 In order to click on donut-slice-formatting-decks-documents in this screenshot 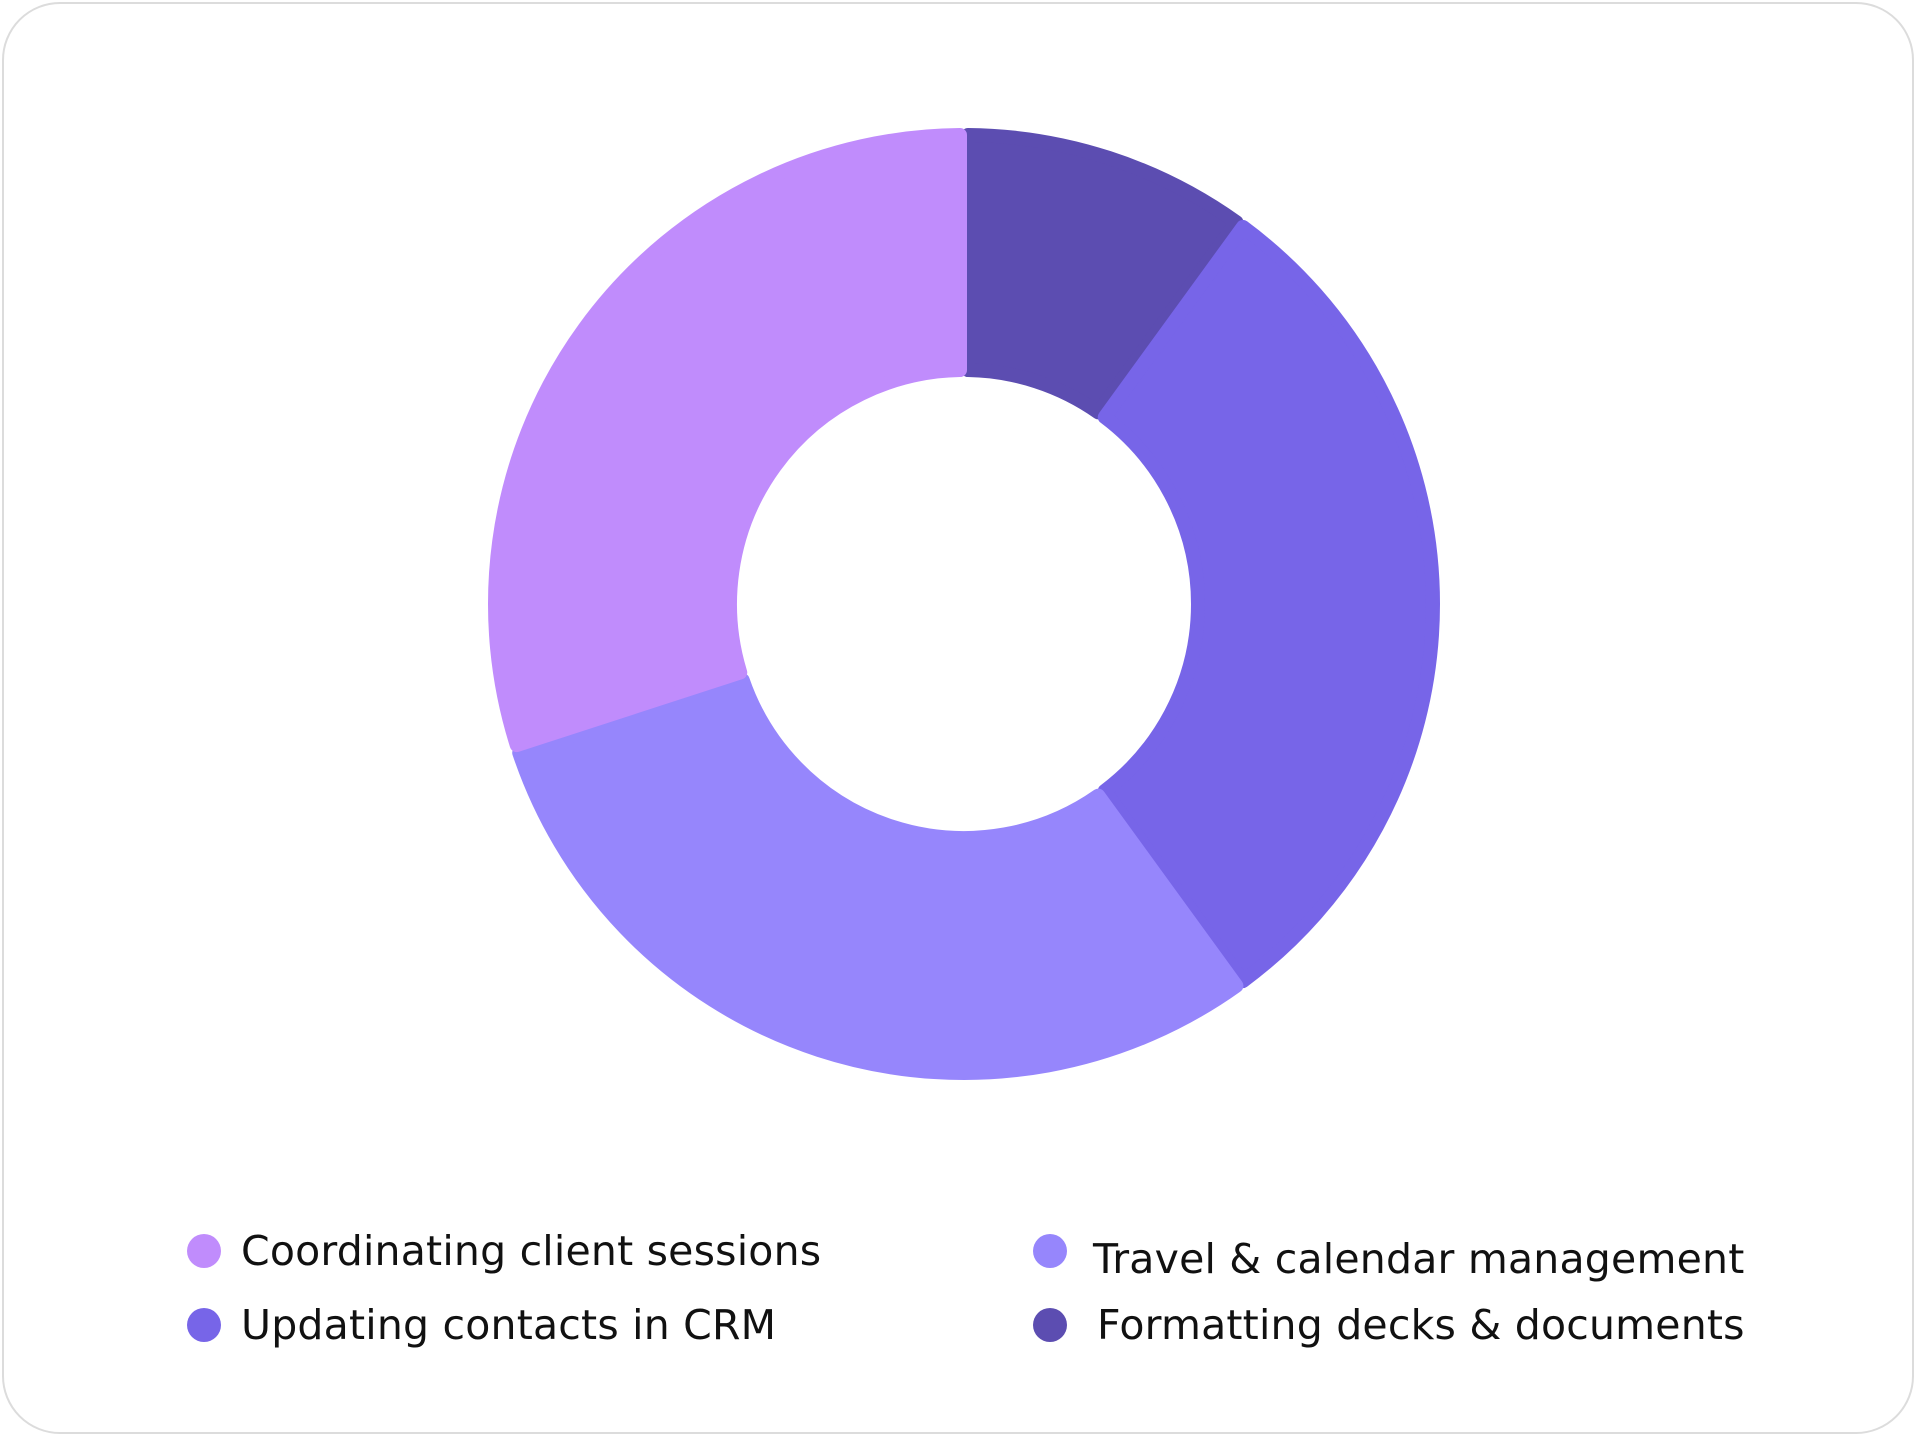, I will do `click(1102, 274)`.